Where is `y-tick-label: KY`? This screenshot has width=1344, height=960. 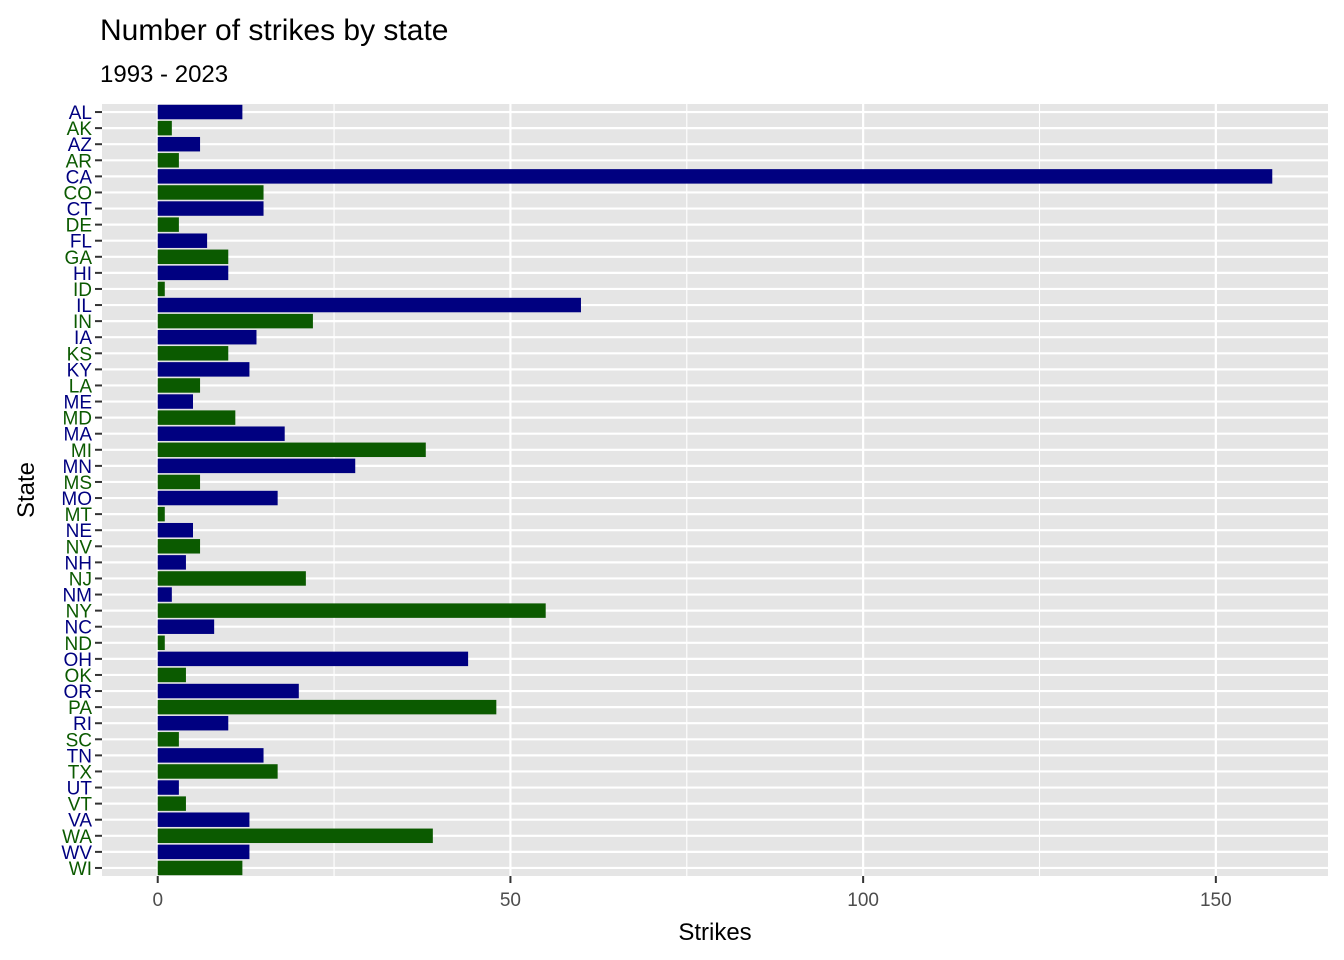
y-tick-label: KY is located at coordinates (80, 370).